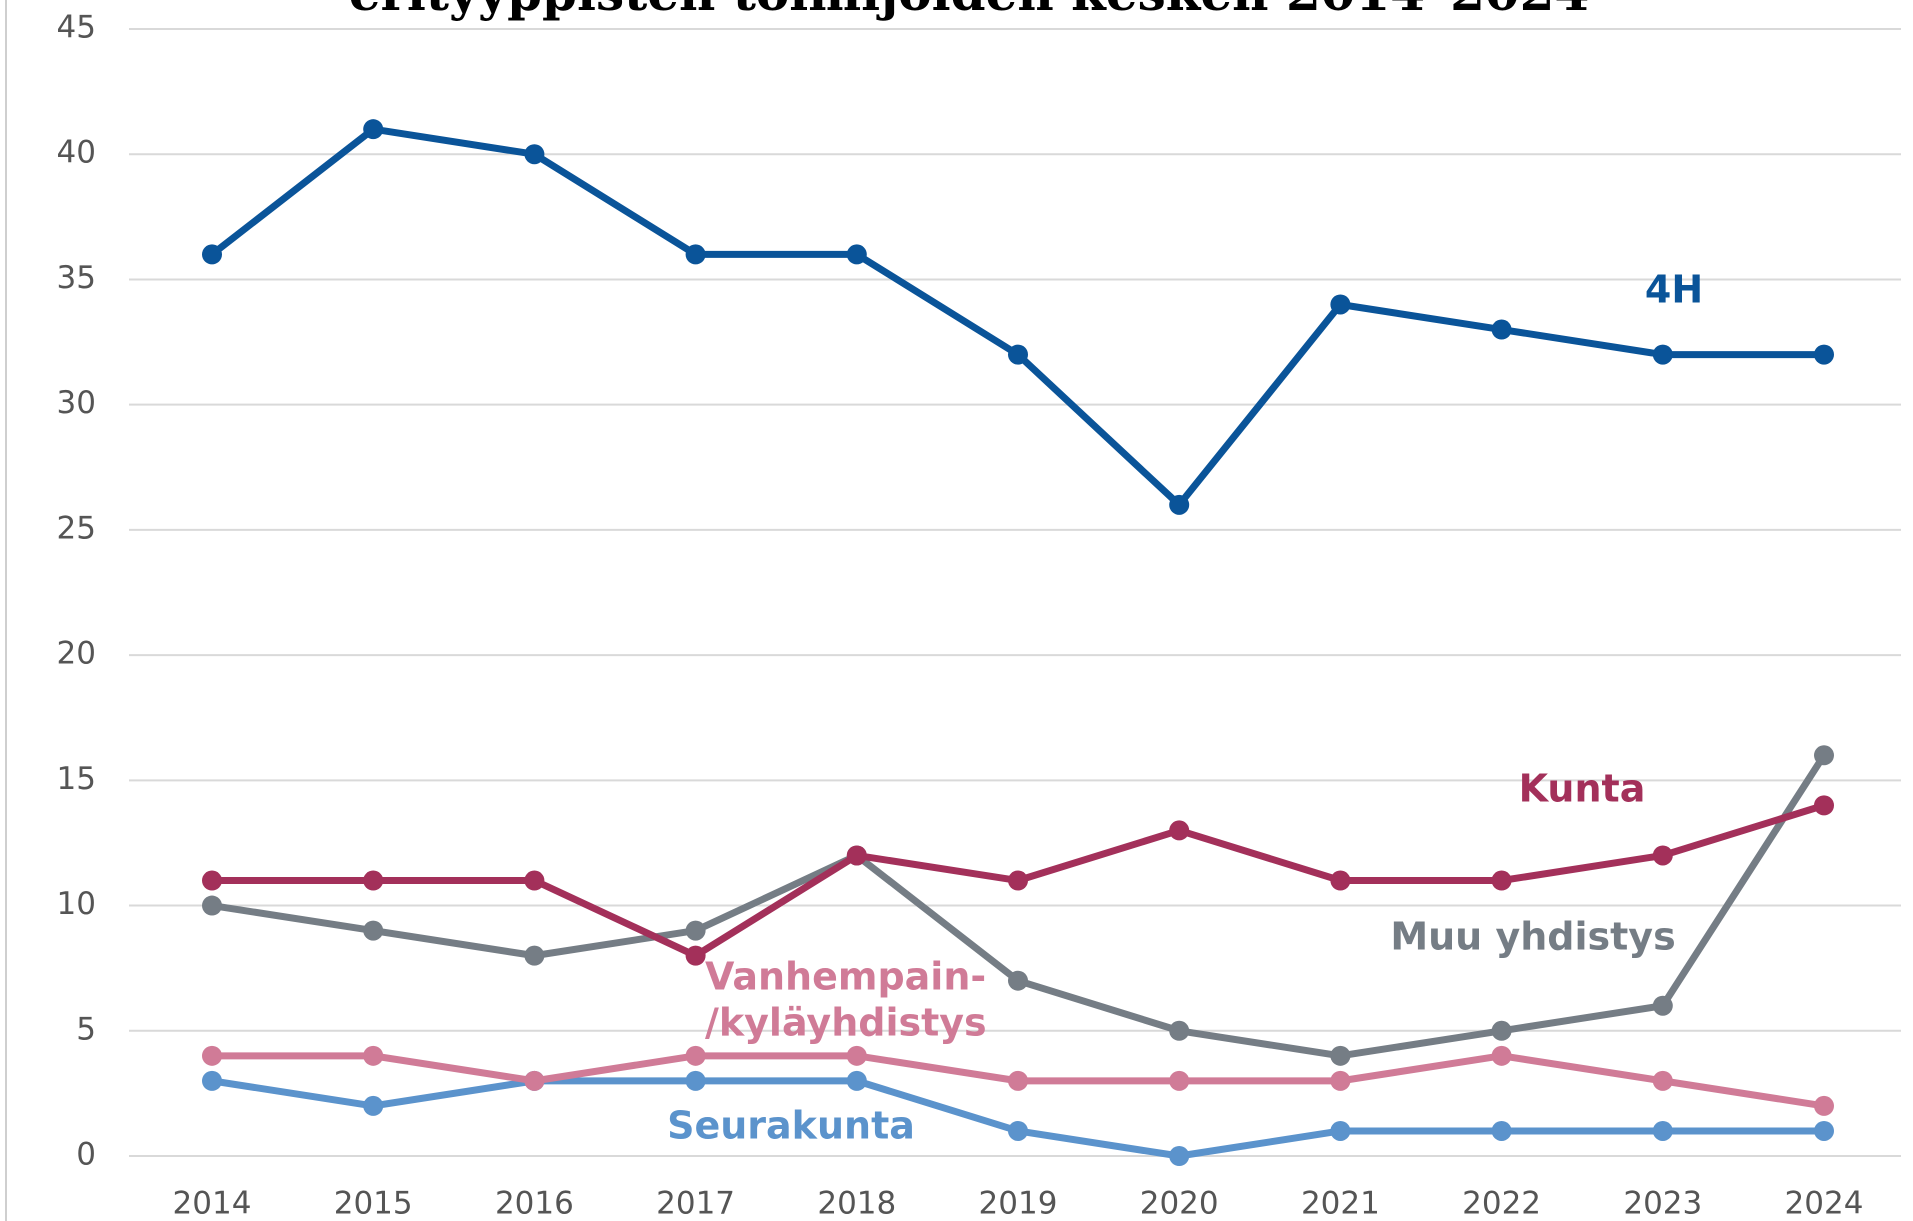 The width and height of the screenshot is (1913, 1221). What do you see at coordinates (845, 977) in the screenshot?
I see `series-label: Vanhempain-` at bounding box center [845, 977].